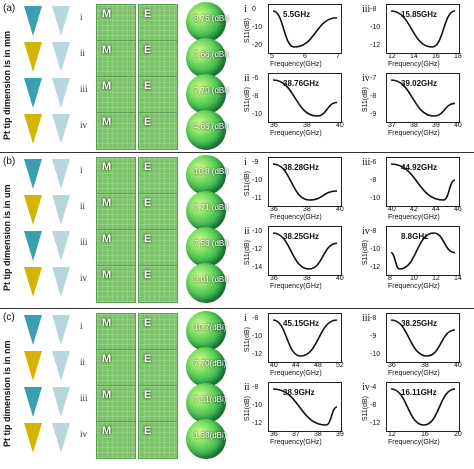 This screenshot has height=469, width=474. I want to click on gain-label: 8.76 (dBi), so click(211, 18).